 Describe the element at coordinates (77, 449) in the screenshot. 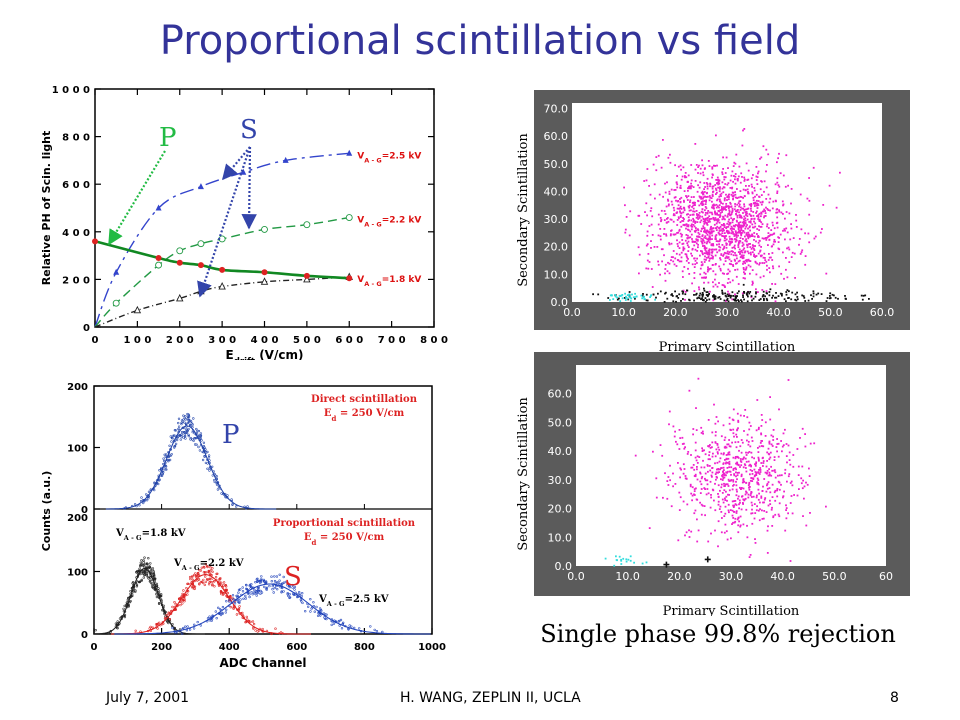

I see `adc-y-tick-label-top: 100` at that location.